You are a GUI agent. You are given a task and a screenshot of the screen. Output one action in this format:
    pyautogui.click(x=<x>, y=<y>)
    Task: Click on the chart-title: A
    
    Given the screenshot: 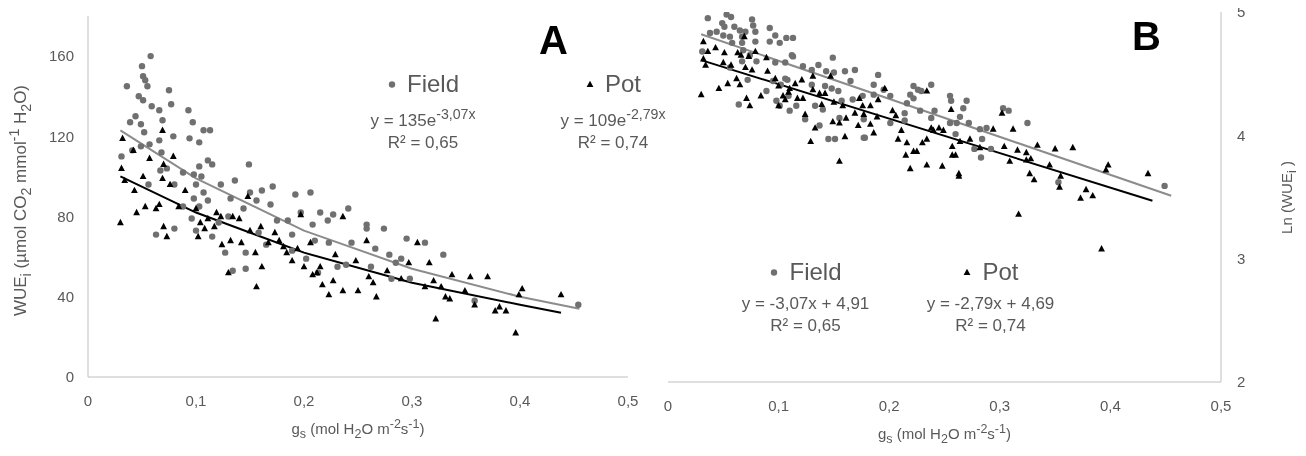 What is the action you would take?
    pyautogui.click(x=553, y=40)
    